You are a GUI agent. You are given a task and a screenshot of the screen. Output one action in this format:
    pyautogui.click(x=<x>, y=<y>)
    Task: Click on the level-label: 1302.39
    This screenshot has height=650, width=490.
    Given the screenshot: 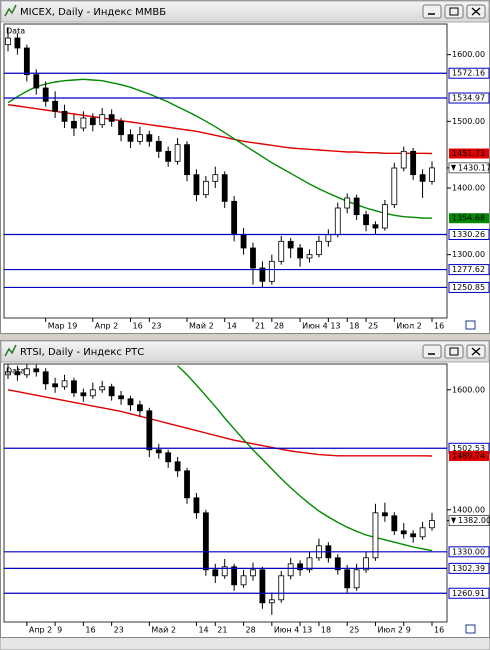 What is the action you would take?
    pyautogui.click(x=468, y=568)
    